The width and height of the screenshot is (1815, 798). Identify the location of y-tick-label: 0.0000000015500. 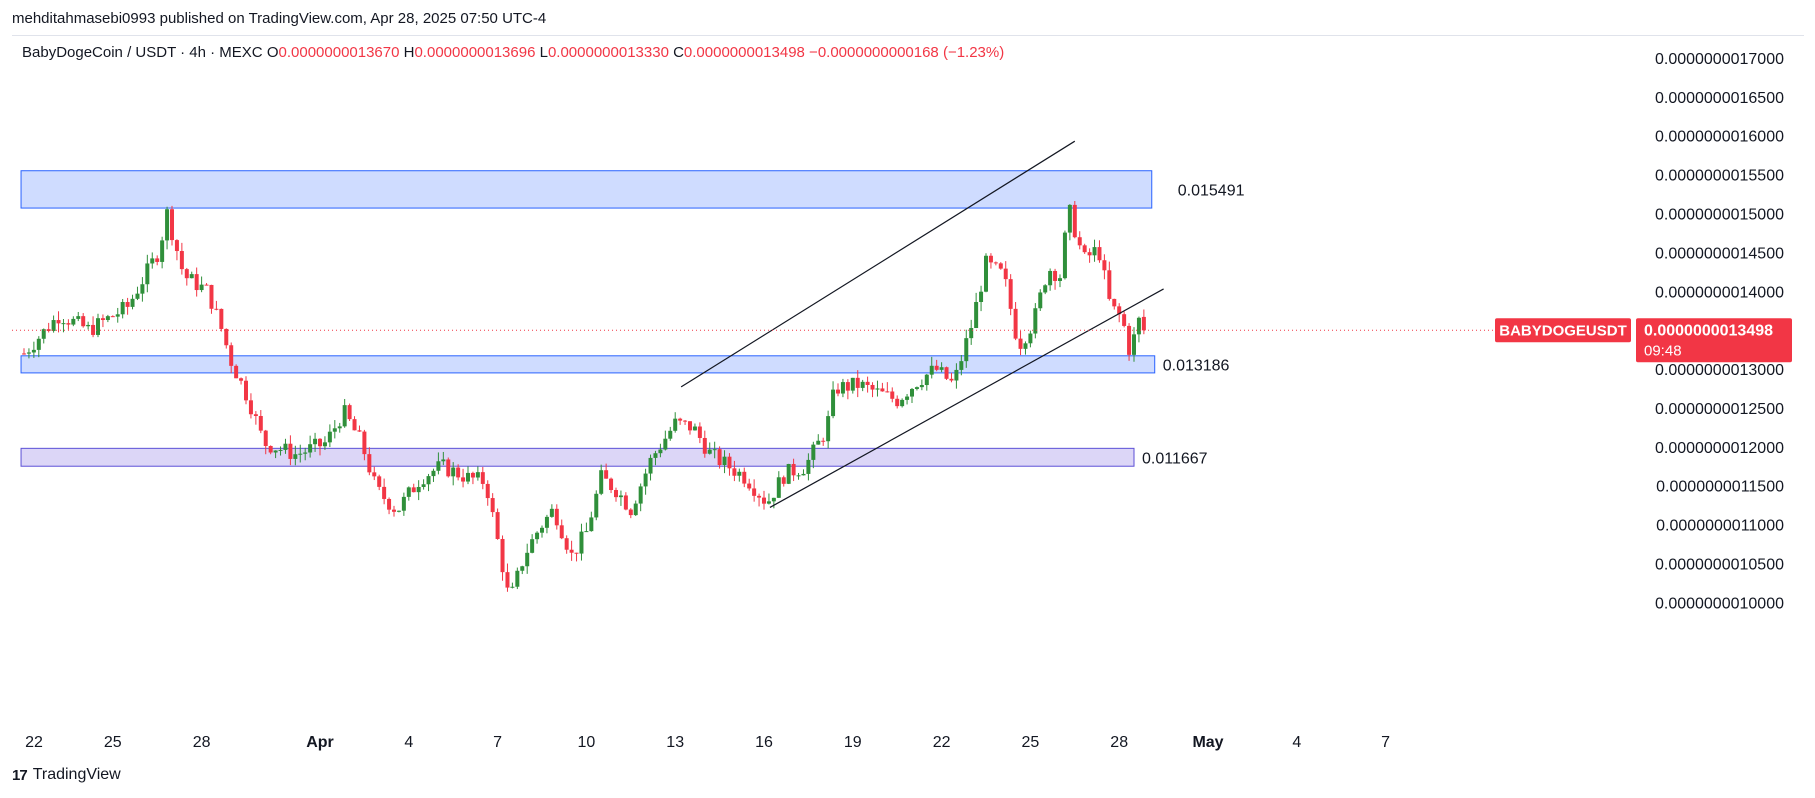
(1719, 176).